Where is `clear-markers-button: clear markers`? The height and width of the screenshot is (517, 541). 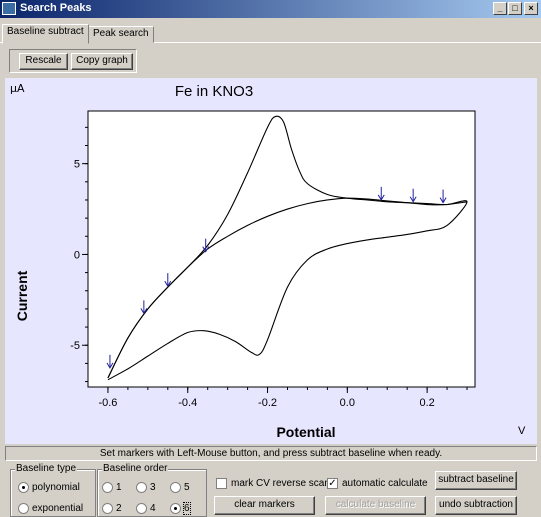 clear-markers-button: clear markers is located at coordinates (264, 505).